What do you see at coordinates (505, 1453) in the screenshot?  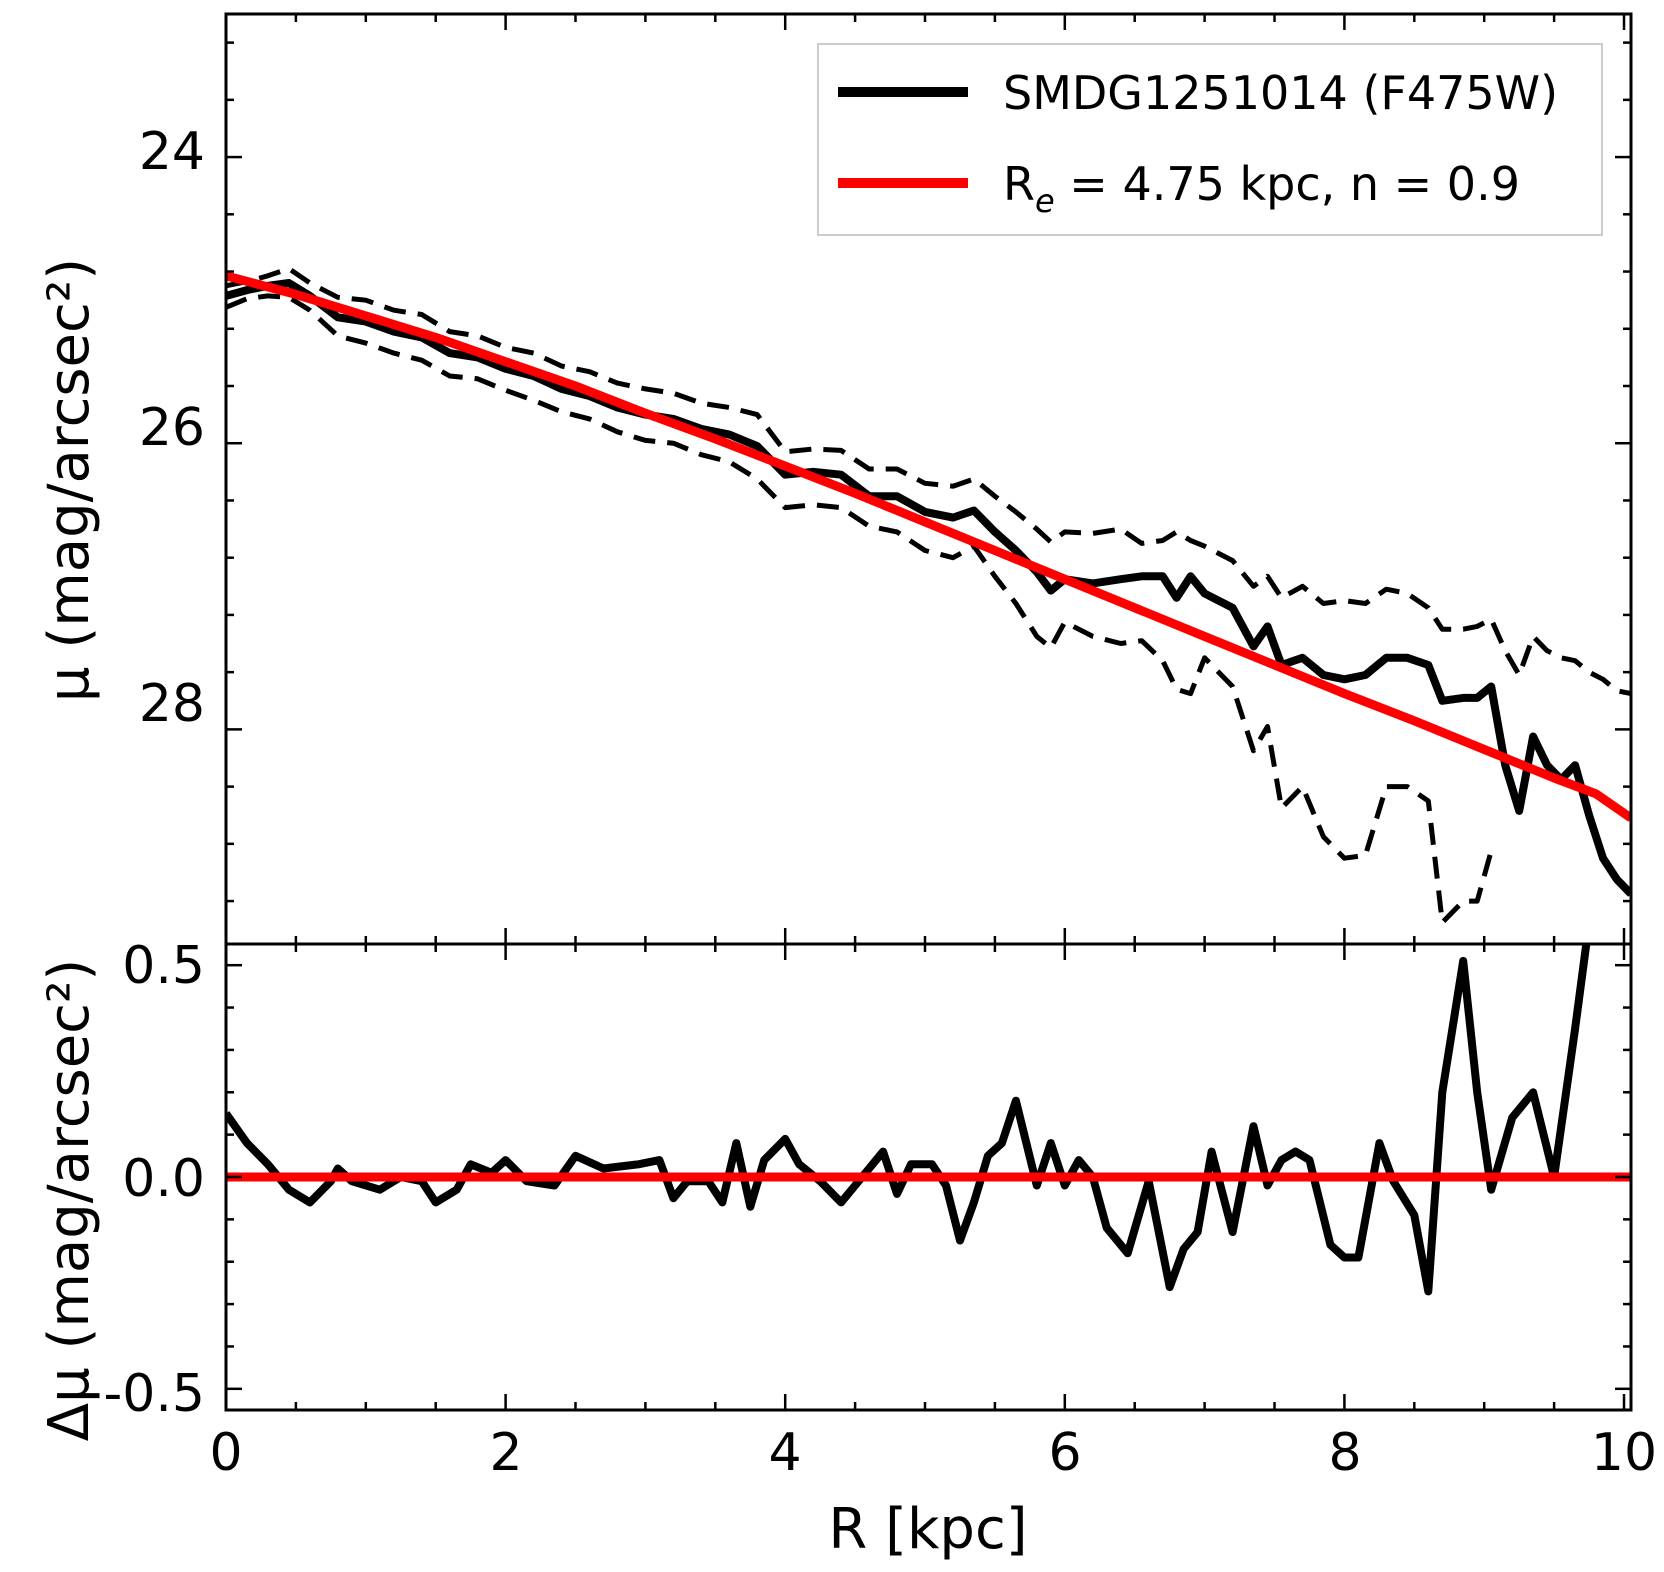 I see `xtick-label: 2` at bounding box center [505, 1453].